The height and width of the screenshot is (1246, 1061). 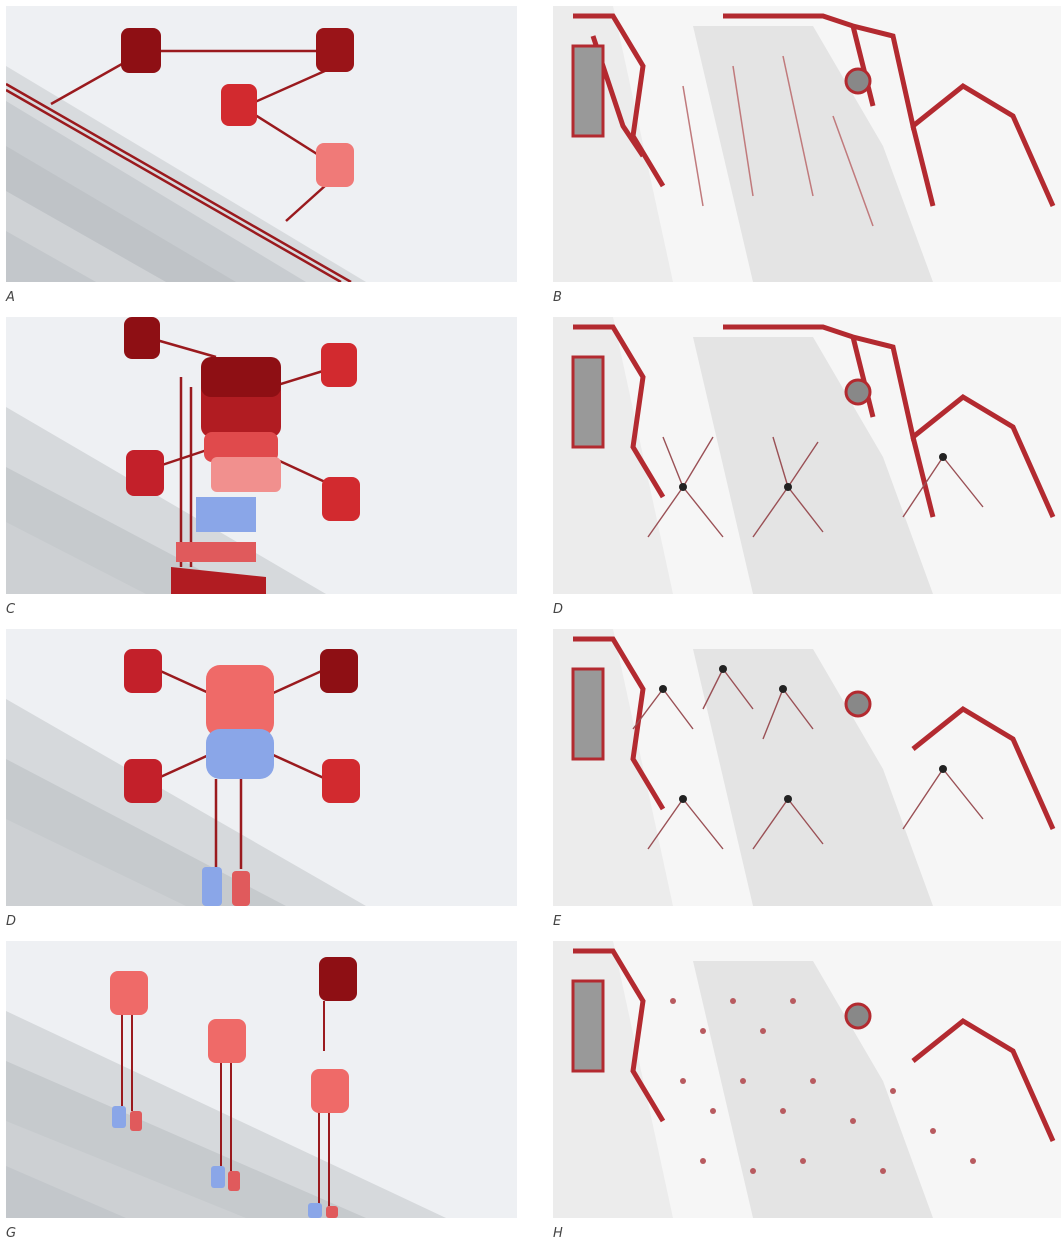 I want to click on cube-g4, so click(x=330, y=1091).